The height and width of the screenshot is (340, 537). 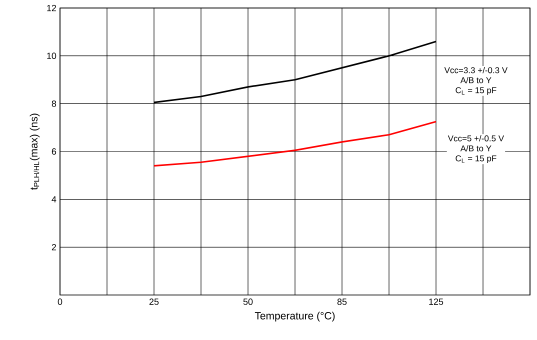 What do you see at coordinates (35, 152) in the screenshot?
I see `y-axis-title: t$_{PLH/HL}$(max) (ns)` at bounding box center [35, 152].